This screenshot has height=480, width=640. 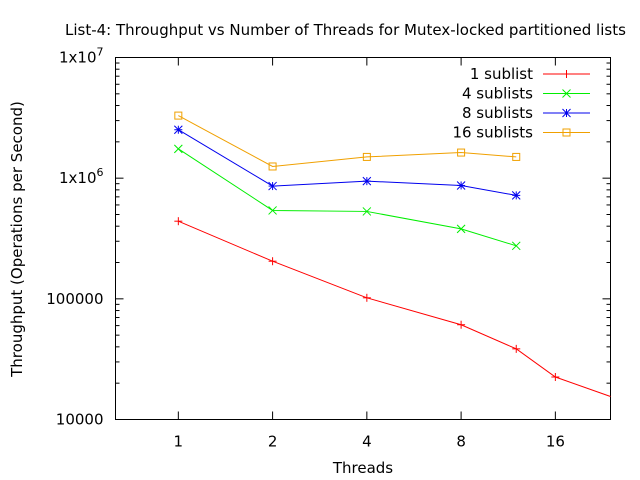 I want to click on x-tick-label: 2, so click(x=273, y=442).